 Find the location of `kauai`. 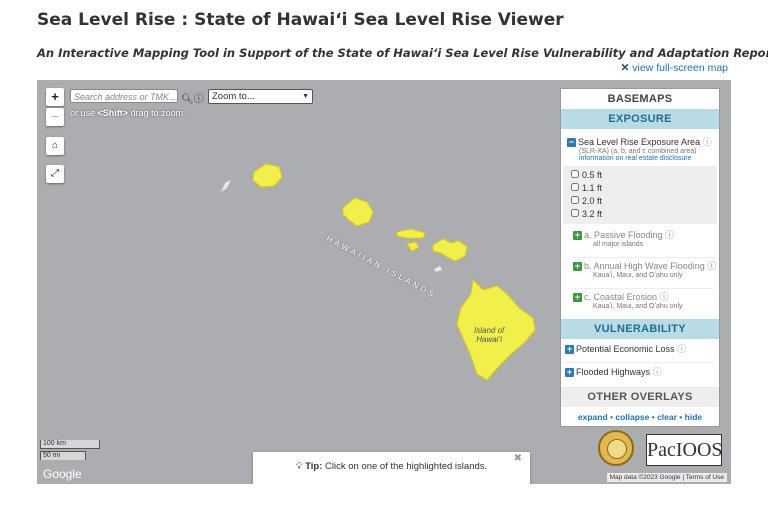

kauai is located at coordinates (267, 175).